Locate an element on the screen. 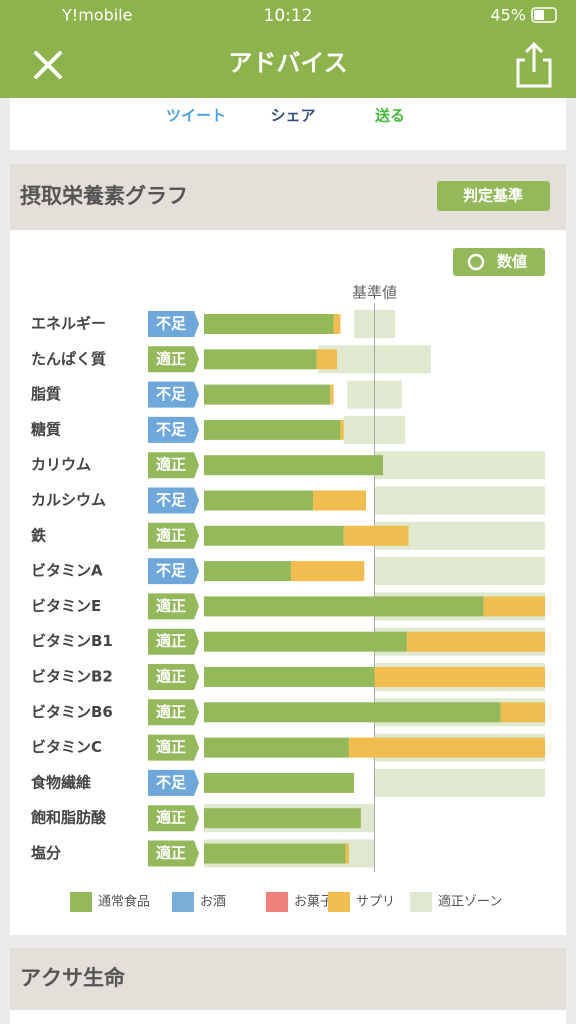  legend-label: 適正ゾーン is located at coordinates (470, 902).